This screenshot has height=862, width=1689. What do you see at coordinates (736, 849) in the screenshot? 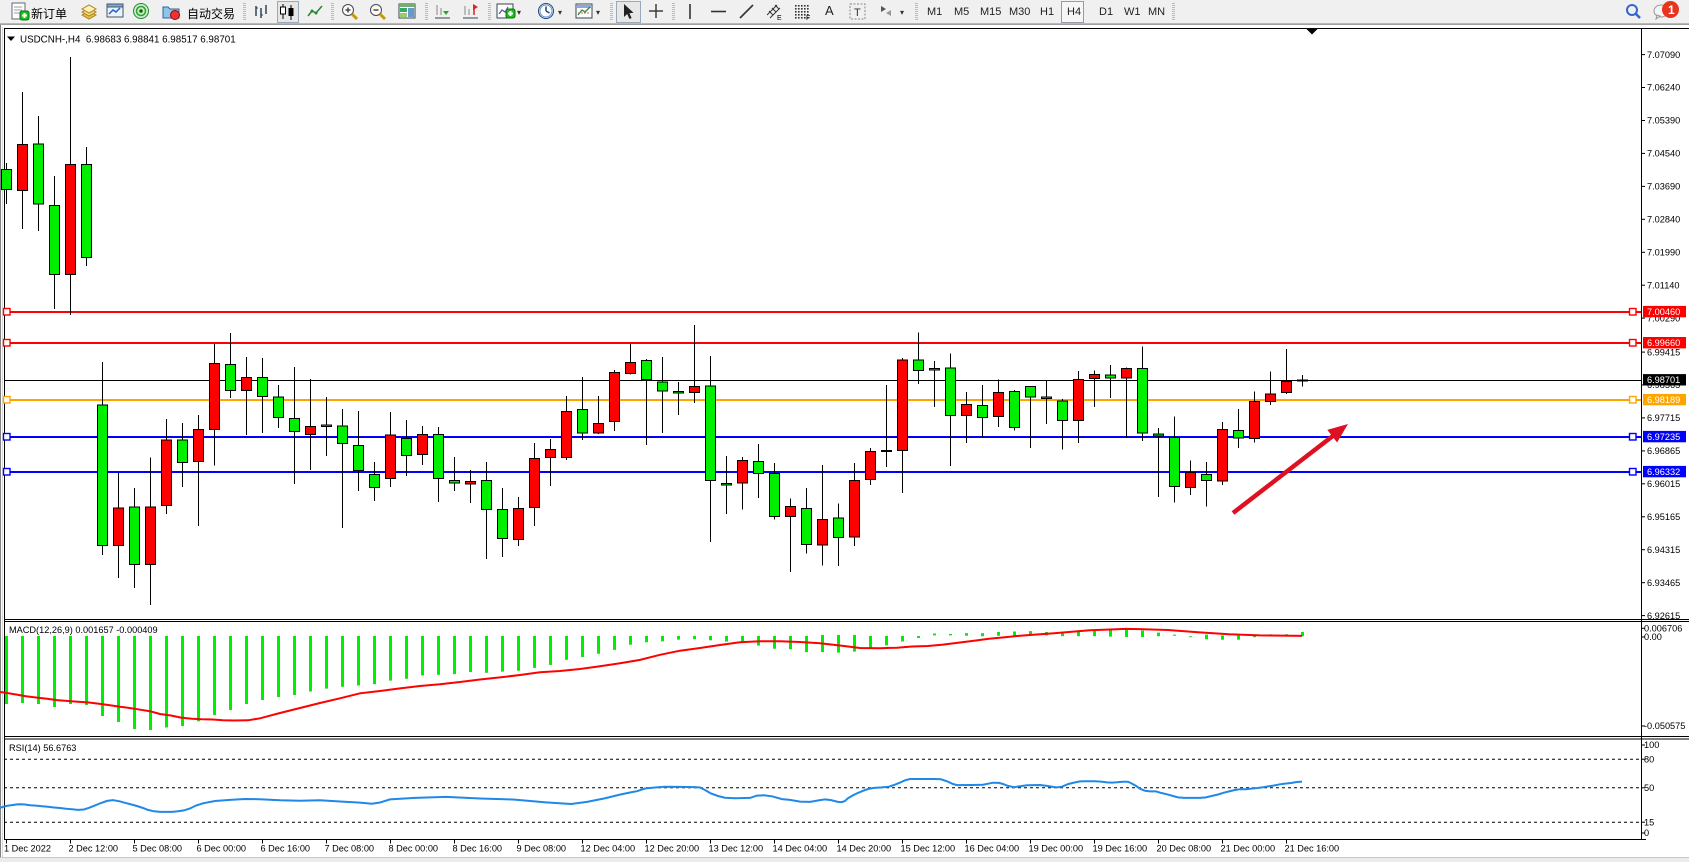
I see `svg-text: 13 Dec 12:00` at bounding box center [736, 849].